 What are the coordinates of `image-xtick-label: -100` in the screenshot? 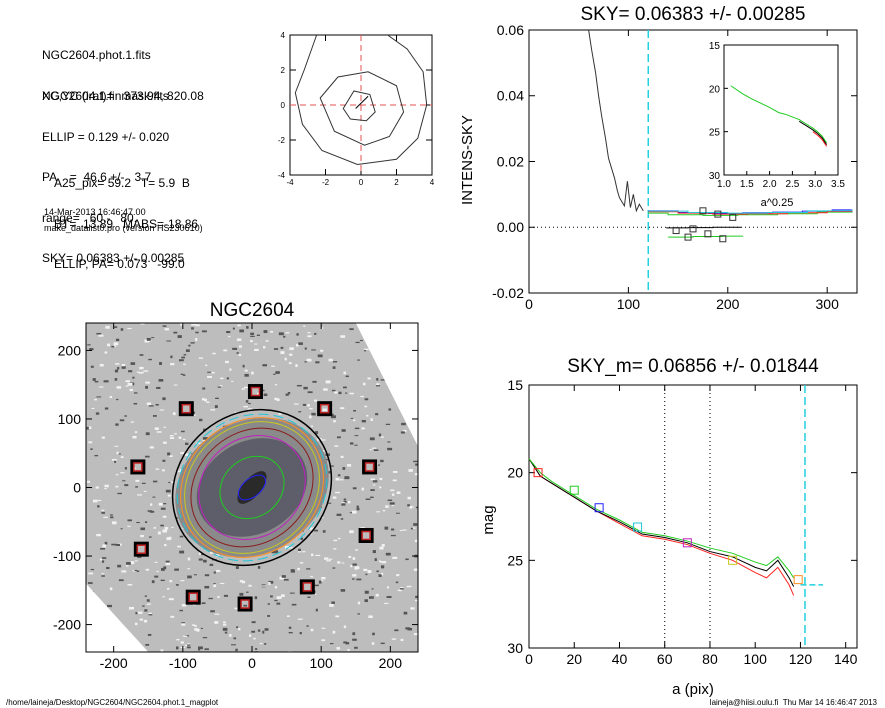 It's located at (183, 663).